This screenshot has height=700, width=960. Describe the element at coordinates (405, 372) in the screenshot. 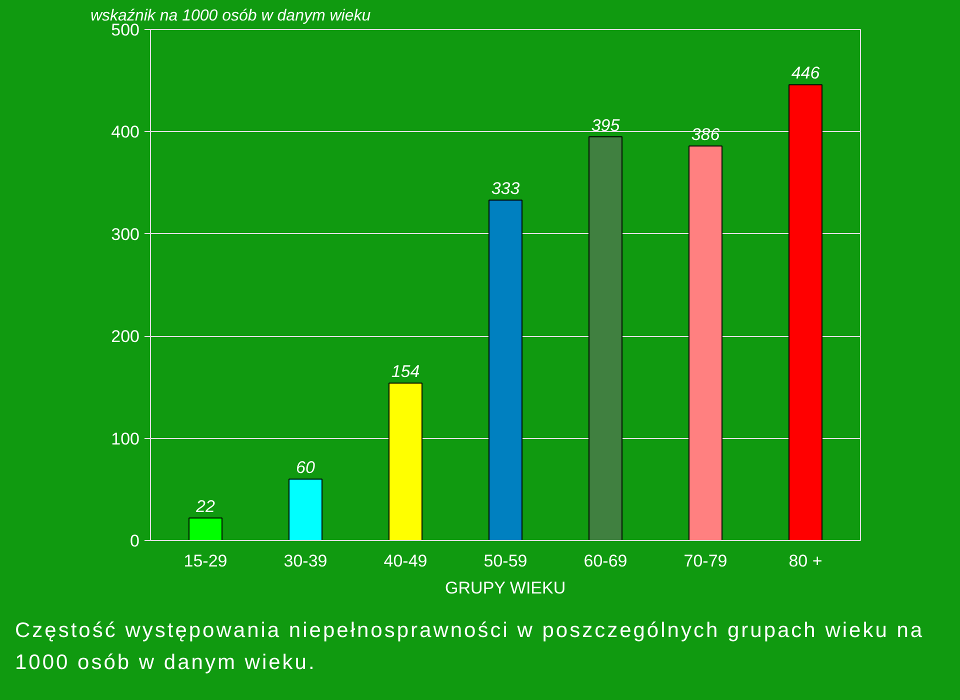

I see `data-label: 154` at that location.